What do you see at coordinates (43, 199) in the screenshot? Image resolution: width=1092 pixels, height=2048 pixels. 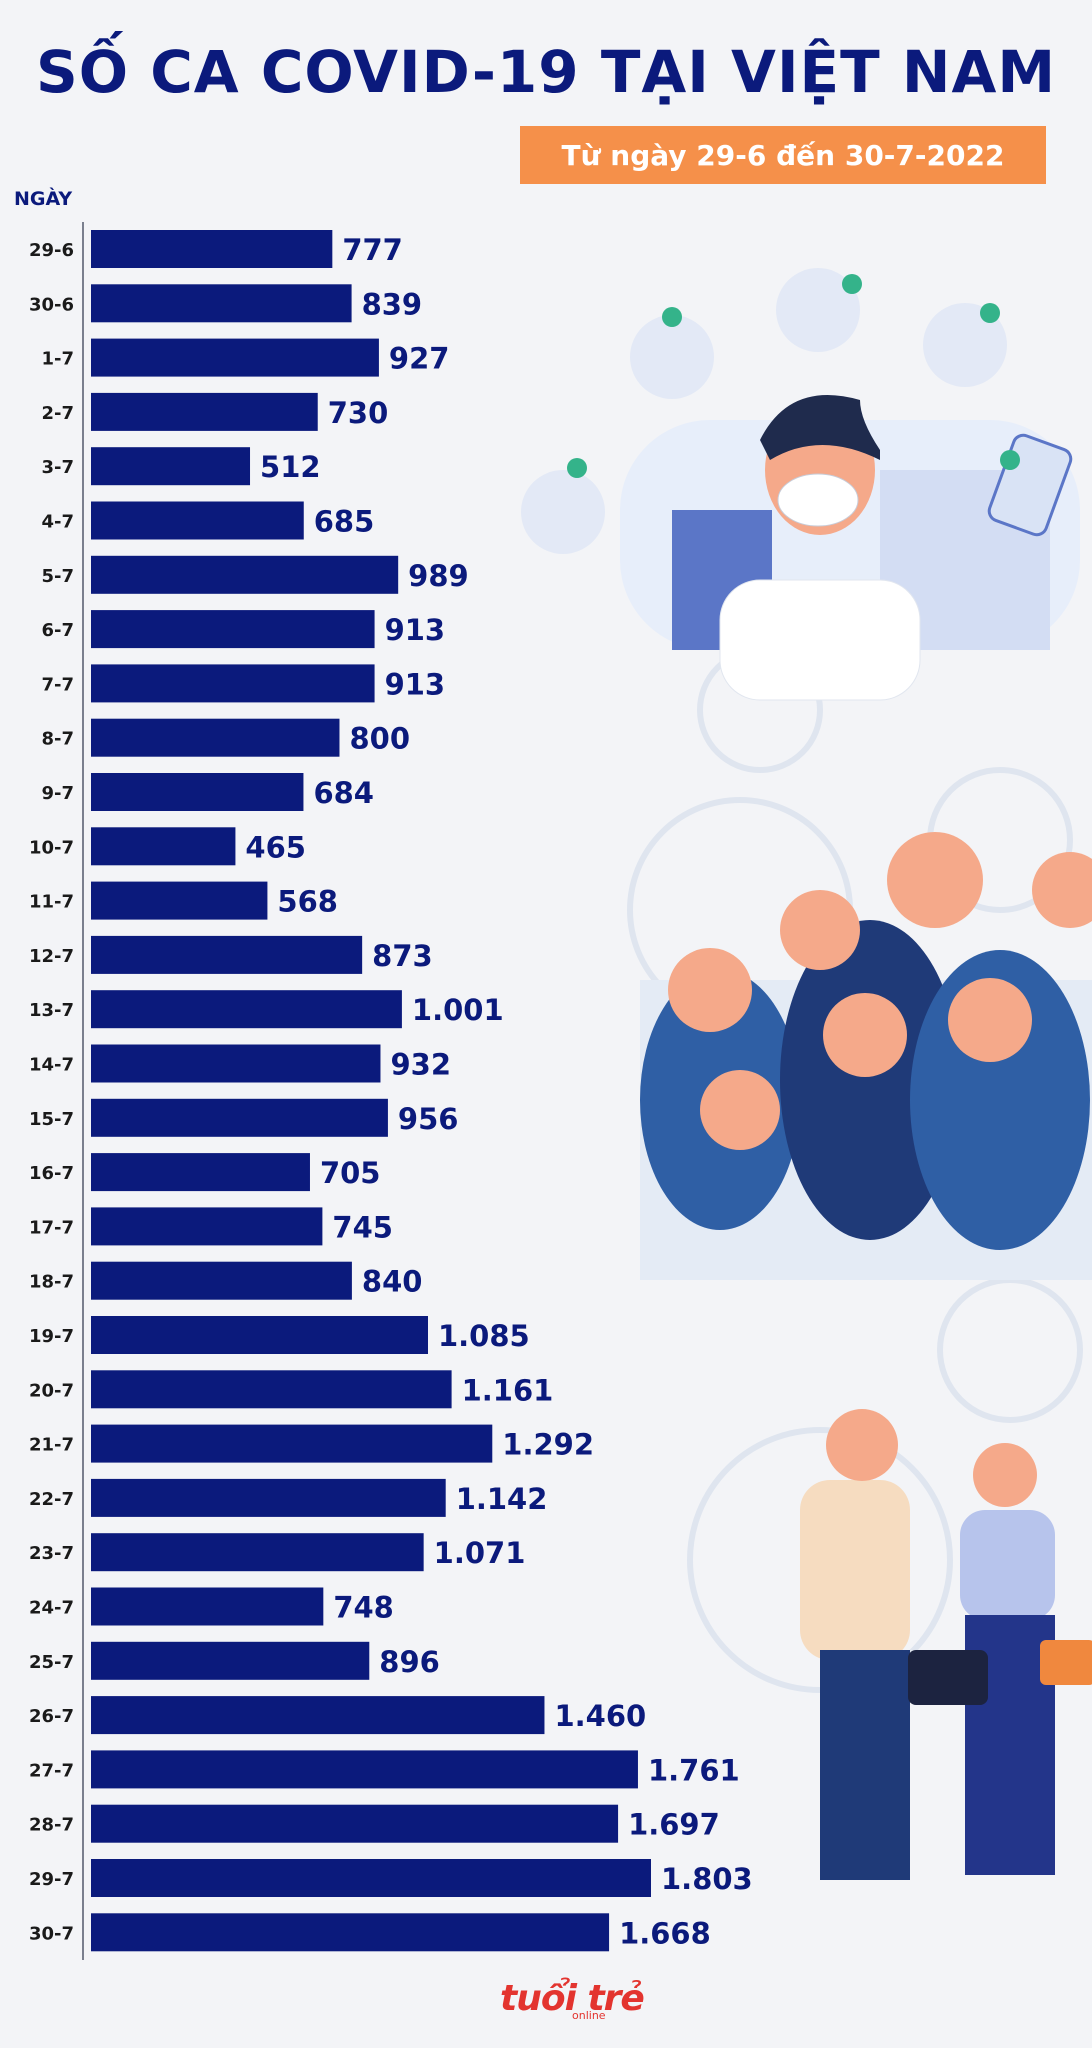 I see `axis-heading: NGÀY` at bounding box center [43, 199].